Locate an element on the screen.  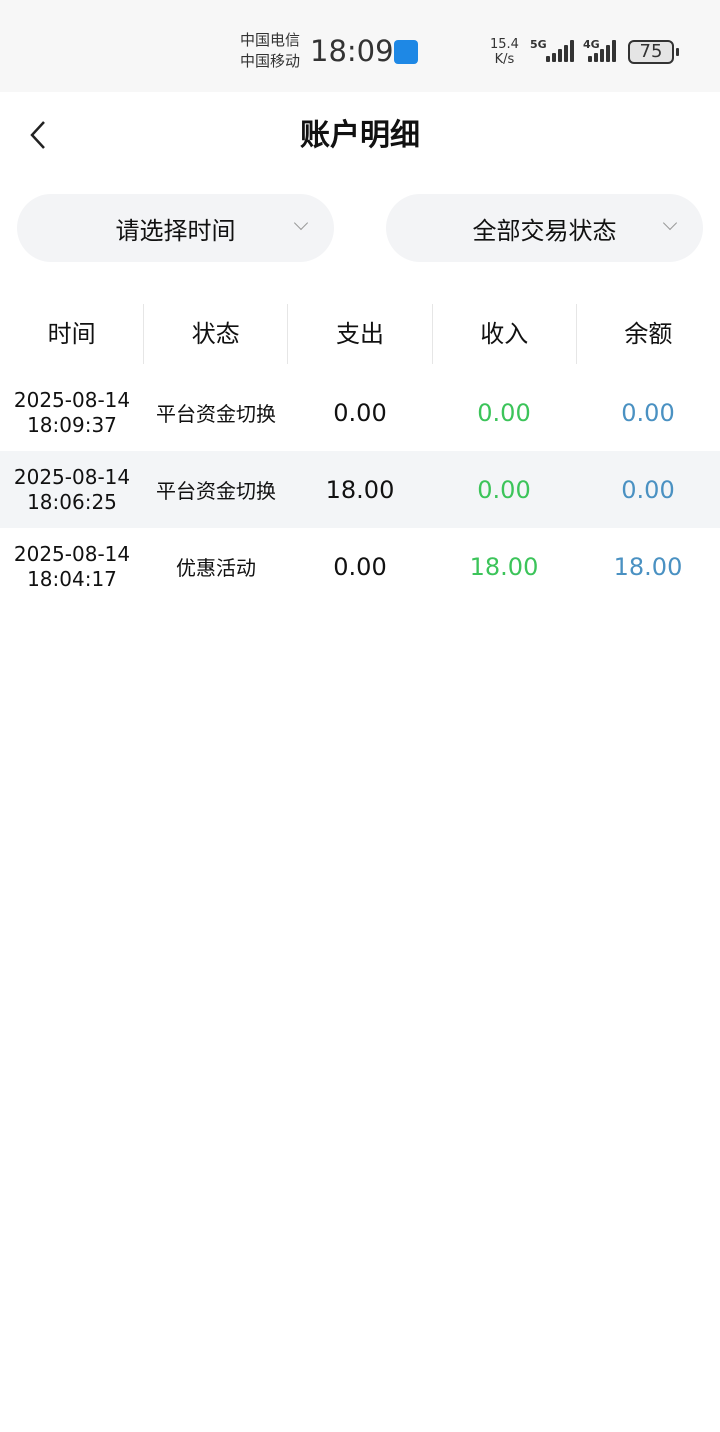
status-filter-label: 全部交易状态 is located at coordinates (544, 230).